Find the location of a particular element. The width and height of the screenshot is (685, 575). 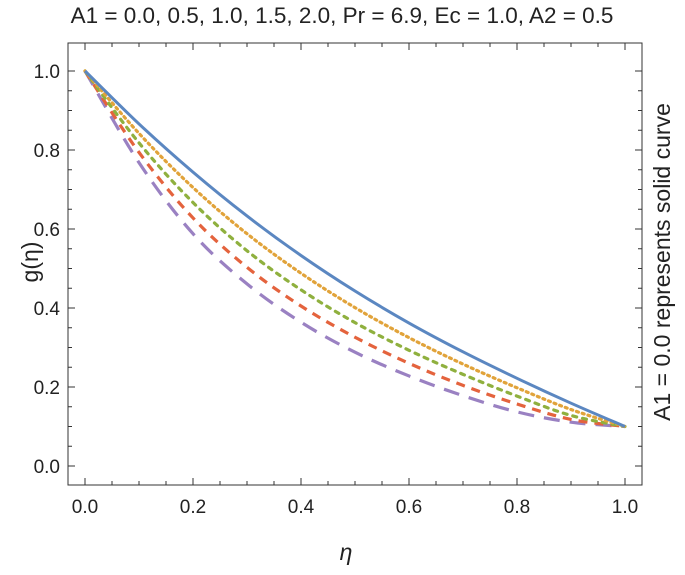

x-tick-label: 0.6 is located at coordinates (409, 507).